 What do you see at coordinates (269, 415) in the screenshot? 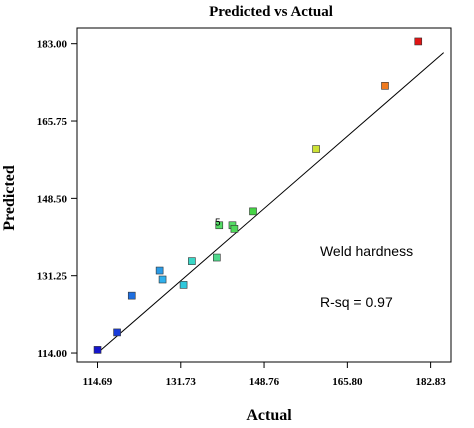
I see `x-axis-label: Actual` at bounding box center [269, 415].